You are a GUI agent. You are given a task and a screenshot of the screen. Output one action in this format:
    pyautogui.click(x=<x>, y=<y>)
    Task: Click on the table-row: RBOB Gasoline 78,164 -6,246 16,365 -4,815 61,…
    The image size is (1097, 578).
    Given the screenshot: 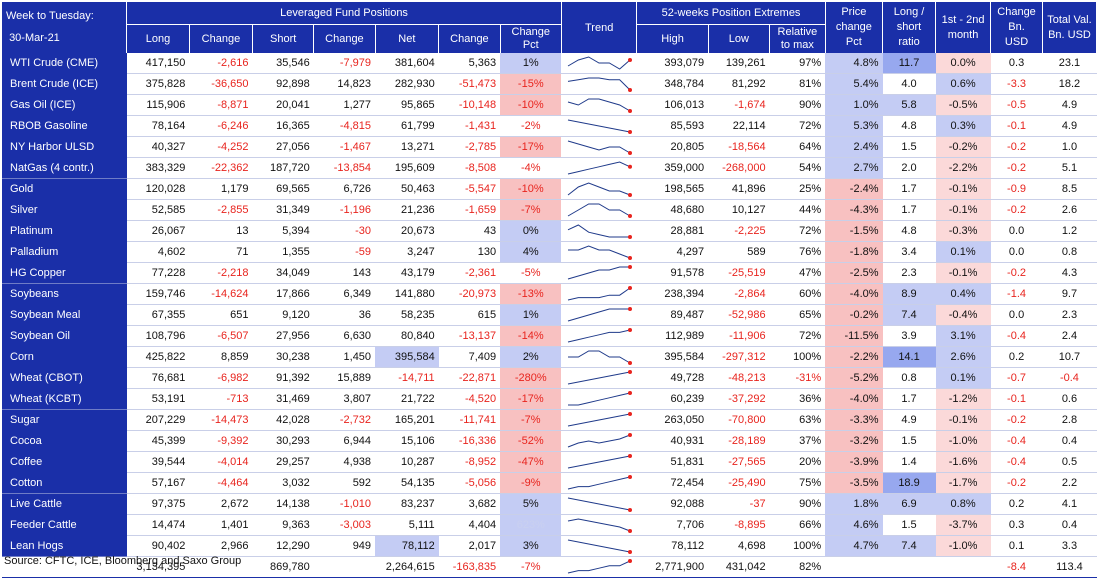 What is the action you would take?
    pyautogui.click(x=549, y=126)
    